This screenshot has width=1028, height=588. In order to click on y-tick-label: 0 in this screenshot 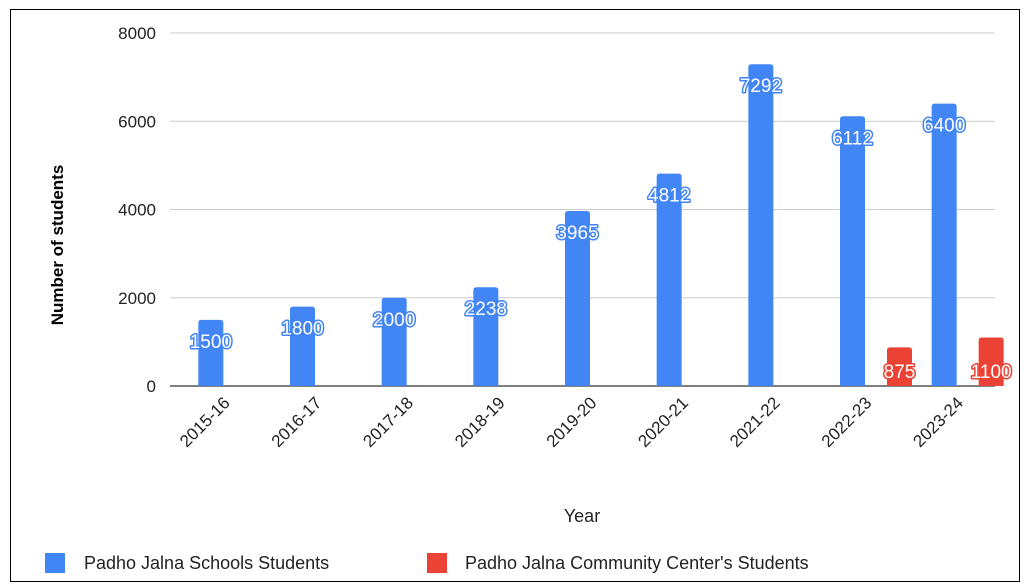, I will do `click(151, 386)`.